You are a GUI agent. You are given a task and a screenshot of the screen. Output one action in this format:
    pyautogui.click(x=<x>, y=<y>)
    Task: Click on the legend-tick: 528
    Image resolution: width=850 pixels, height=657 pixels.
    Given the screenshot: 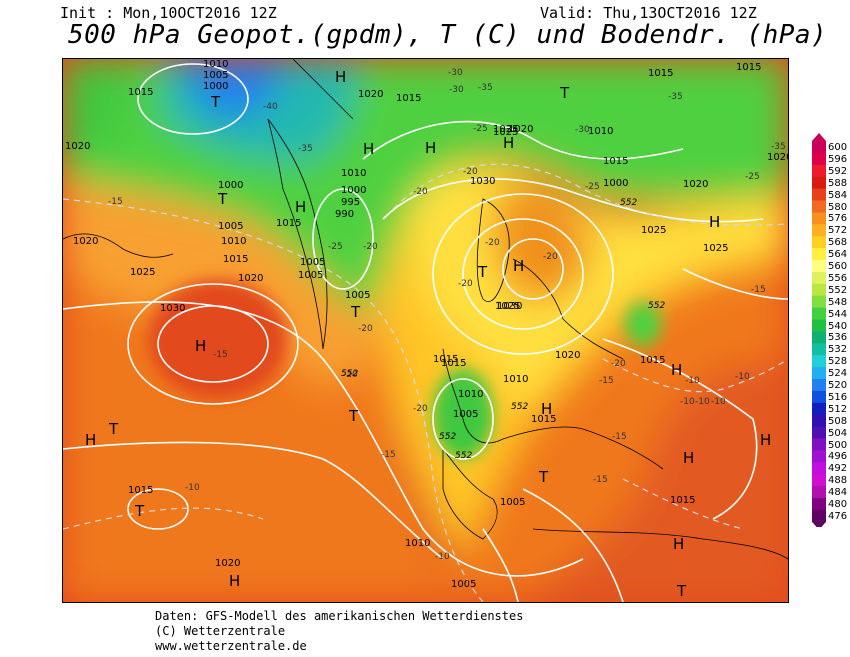 What is the action you would take?
    pyautogui.click(x=838, y=362)
    